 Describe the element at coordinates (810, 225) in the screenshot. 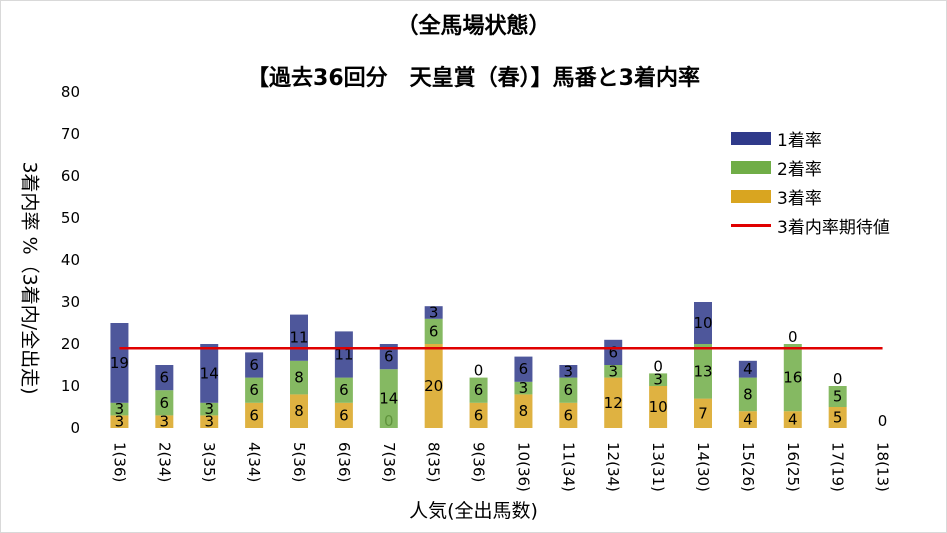

I see `legend-item-expected: 3着内率期待値` at that location.